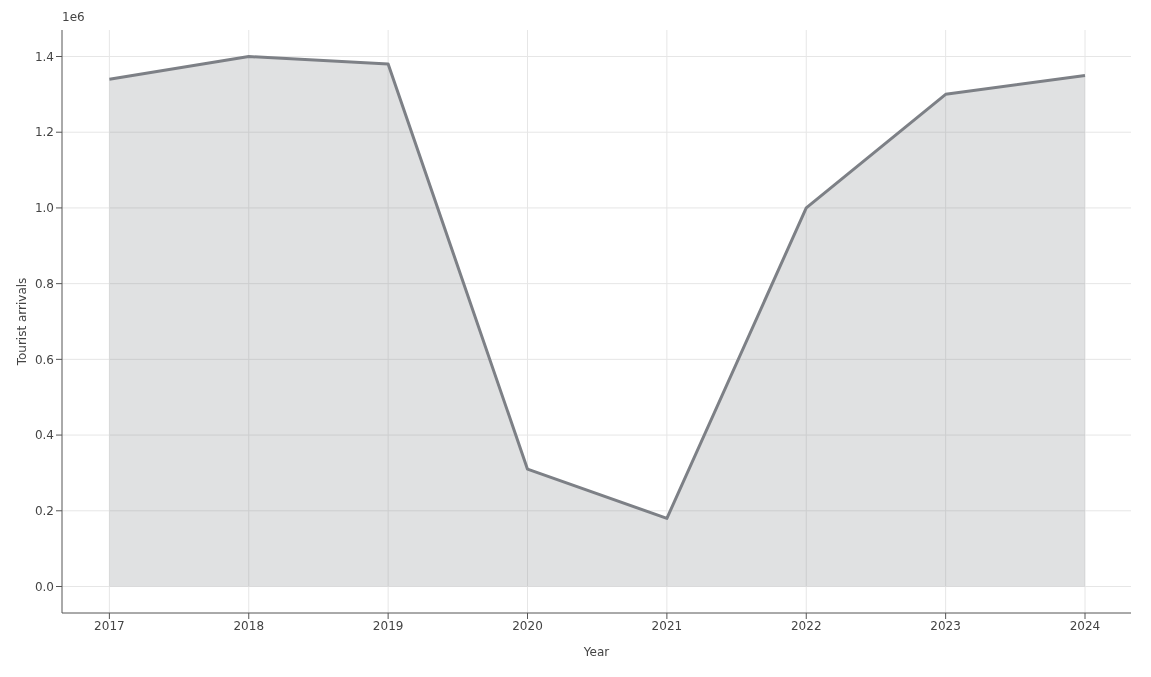 Image resolution: width=1151 pixels, height=677 pixels. What do you see at coordinates (22, 322) in the screenshot?
I see `y-axis-title: Tourist arrivals` at bounding box center [22, 322].